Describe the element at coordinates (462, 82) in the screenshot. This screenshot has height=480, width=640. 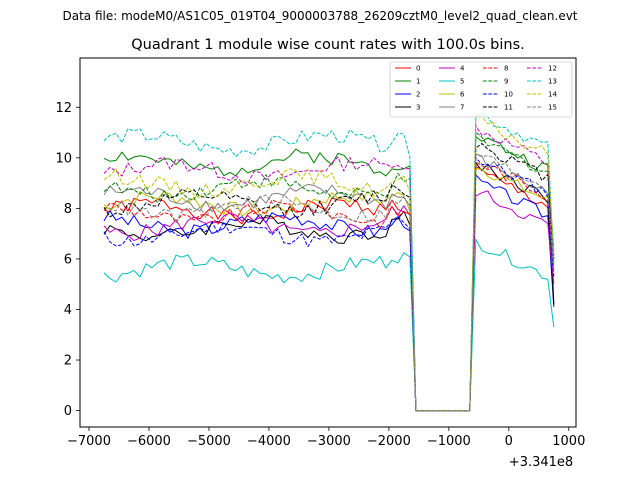
I see `legend-label-5: 5` at that location.